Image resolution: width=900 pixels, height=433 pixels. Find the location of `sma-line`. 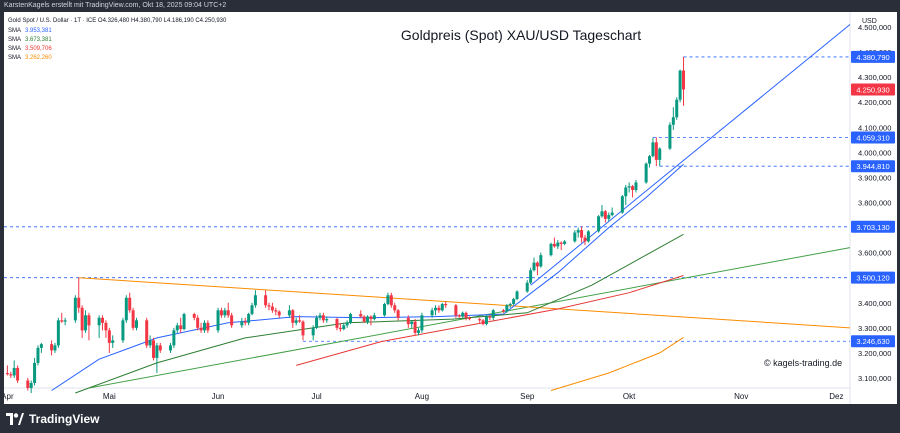

sma-line is located at coordinates (617, 363).